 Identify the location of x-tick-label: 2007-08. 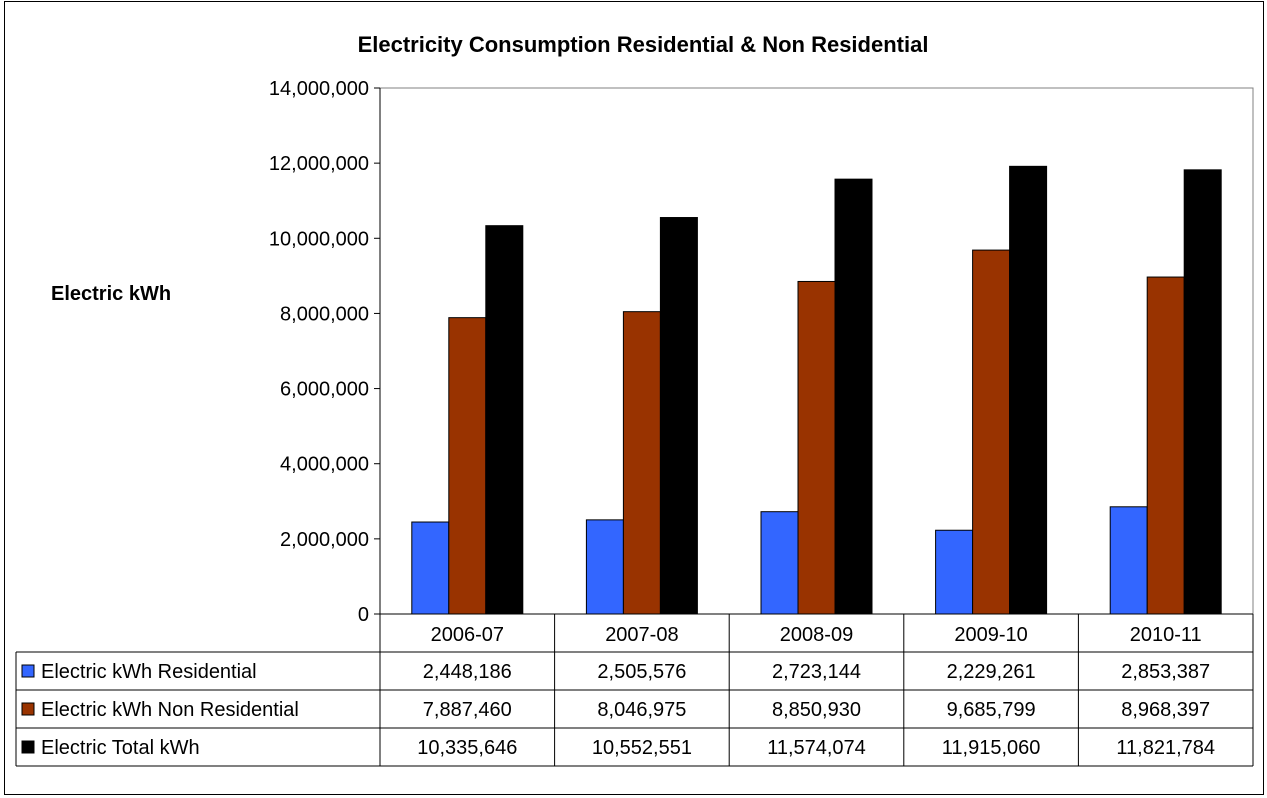
(641, 635).